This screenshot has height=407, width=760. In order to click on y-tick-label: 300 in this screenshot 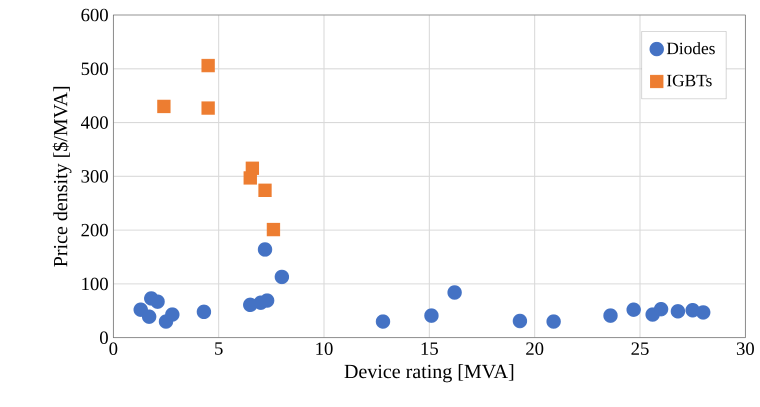, I will do `click(95, 176)`.